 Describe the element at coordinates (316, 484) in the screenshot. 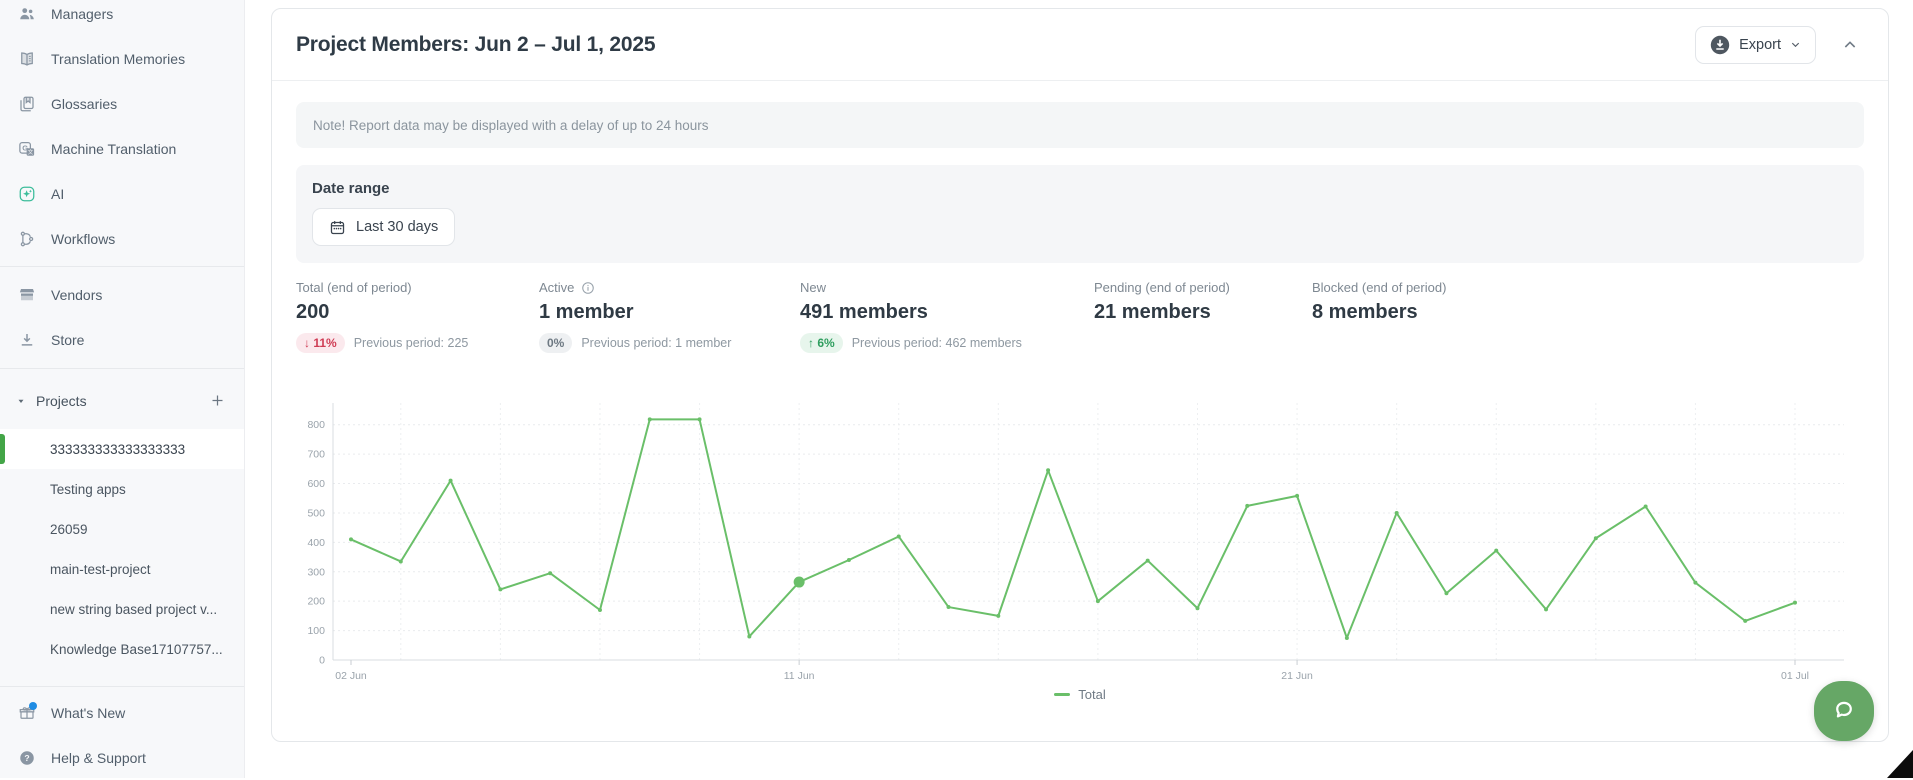

I see `svg-text: 600` at that location.